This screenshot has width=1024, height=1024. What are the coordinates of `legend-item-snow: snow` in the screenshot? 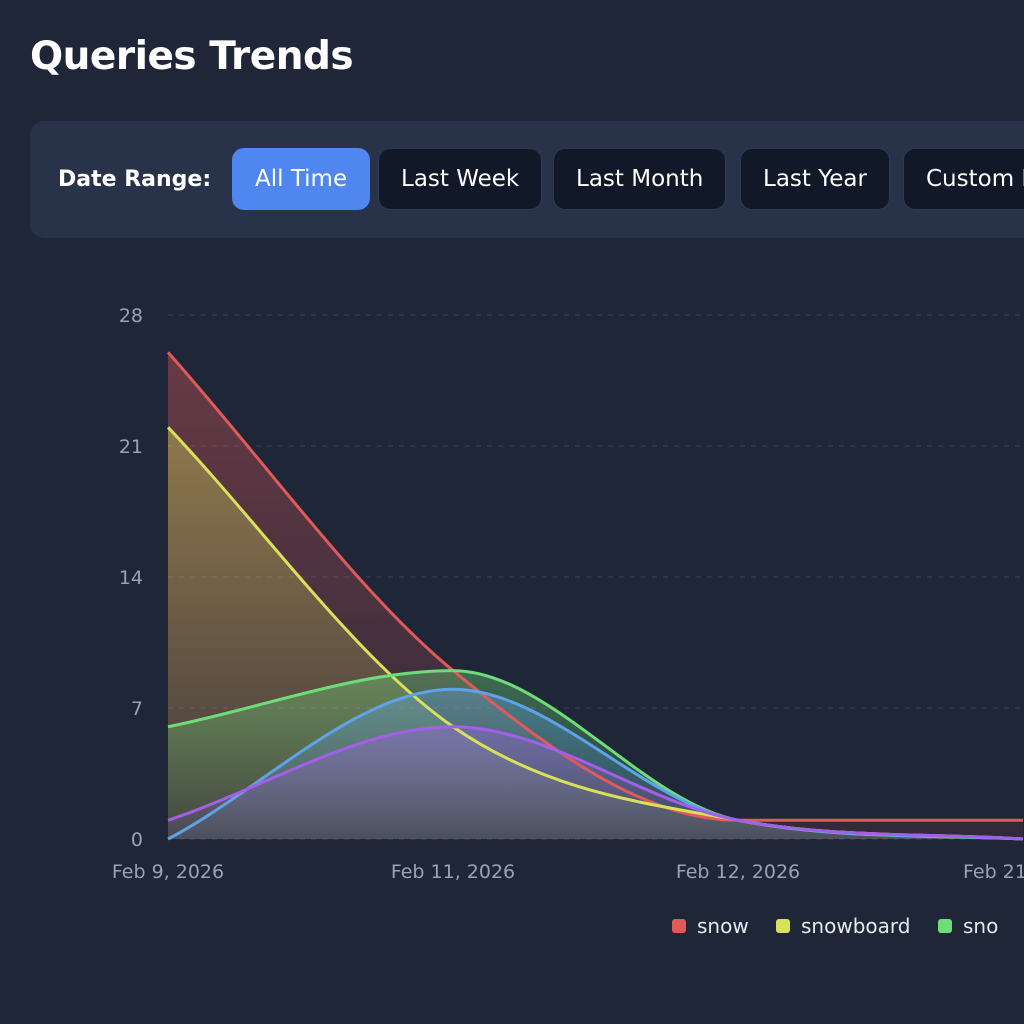 It's located at (710, 926).